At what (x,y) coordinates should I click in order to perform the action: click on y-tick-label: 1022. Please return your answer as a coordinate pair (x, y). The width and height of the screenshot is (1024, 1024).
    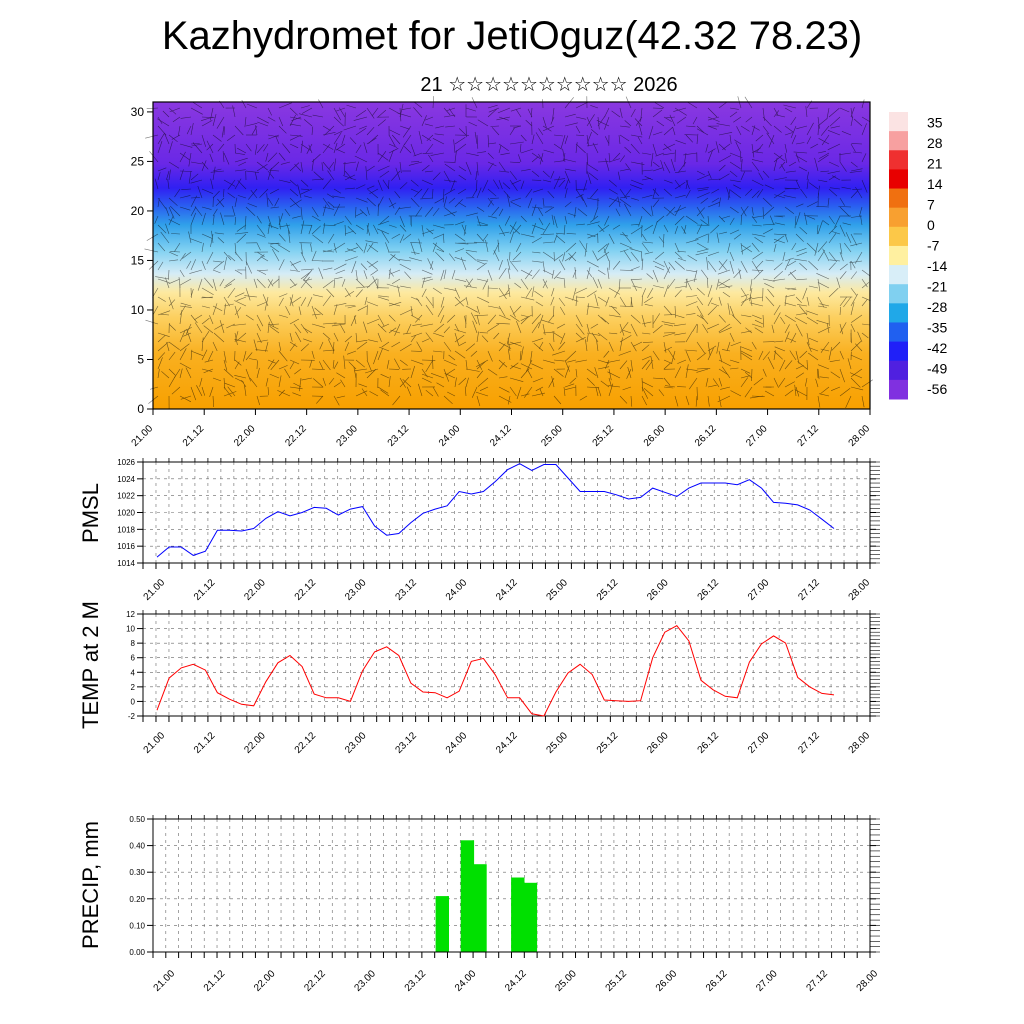
    Looking at the image, I should click on (126, 496).